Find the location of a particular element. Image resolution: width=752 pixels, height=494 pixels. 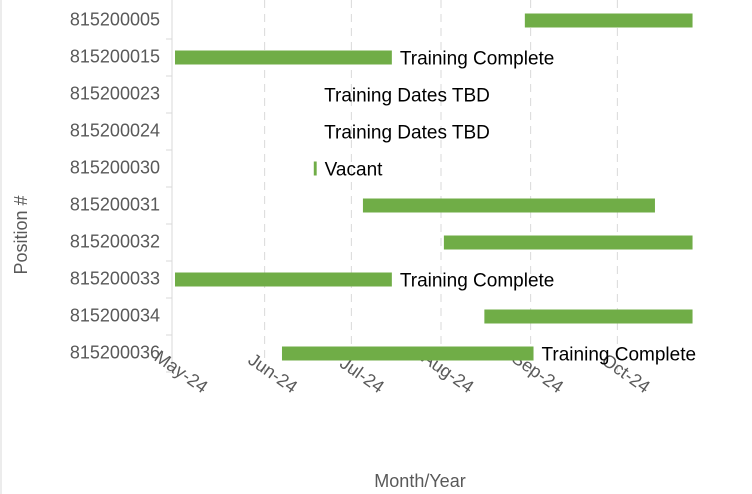

y-tick-label: 815200032 is located at coordinates (115, 241).